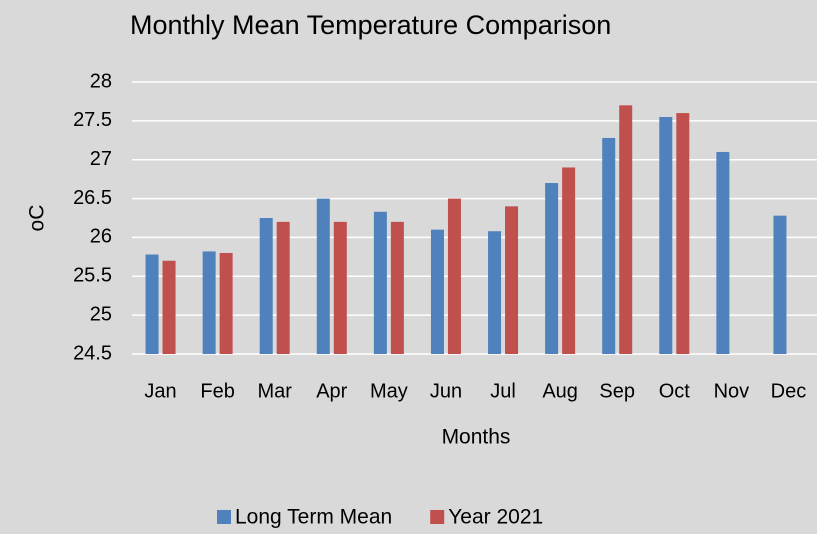 This screenshot has width=817, height=534. What do you see at coordinates (675, 391) in the screenshot?
I see `x-tick-label: Oct` at bounding box center [675, 391].